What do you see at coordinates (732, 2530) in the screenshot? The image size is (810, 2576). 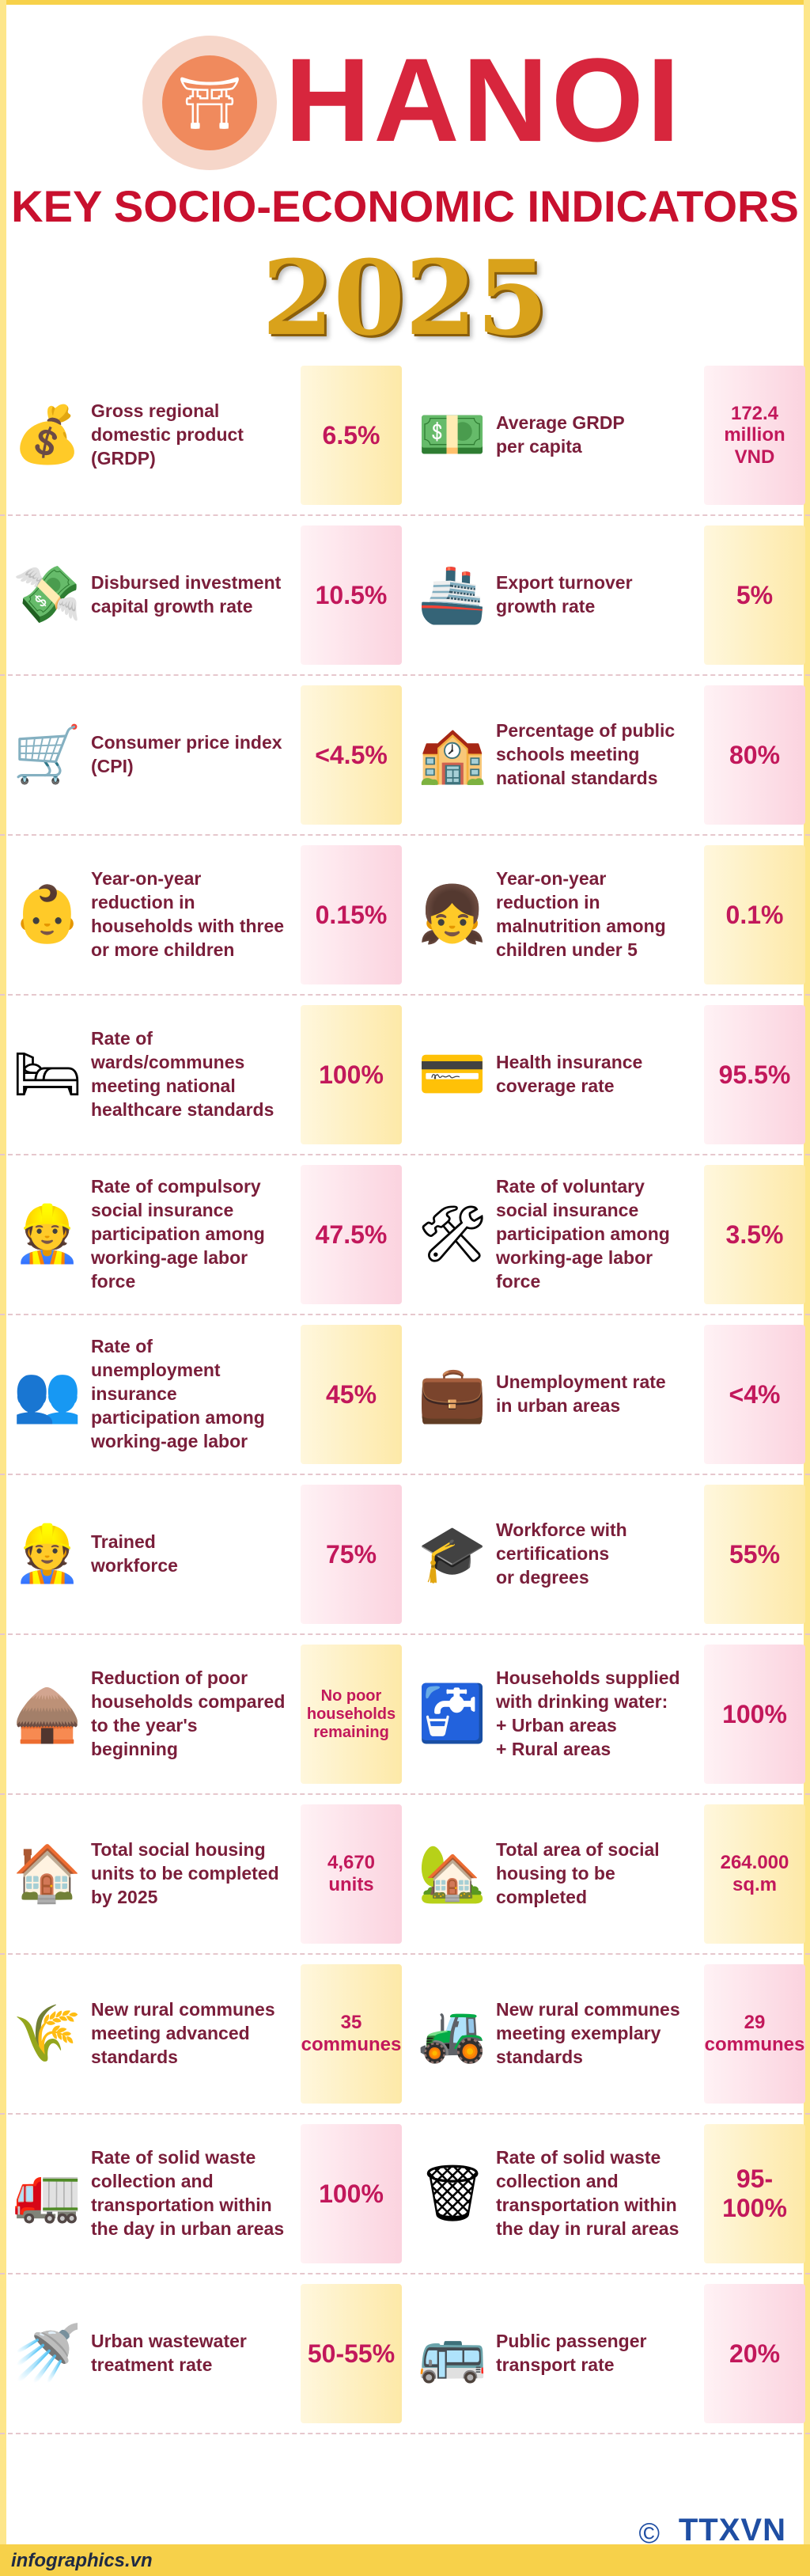 I see `agency-logo: TTXVN` at bounding box center [732, 2530].